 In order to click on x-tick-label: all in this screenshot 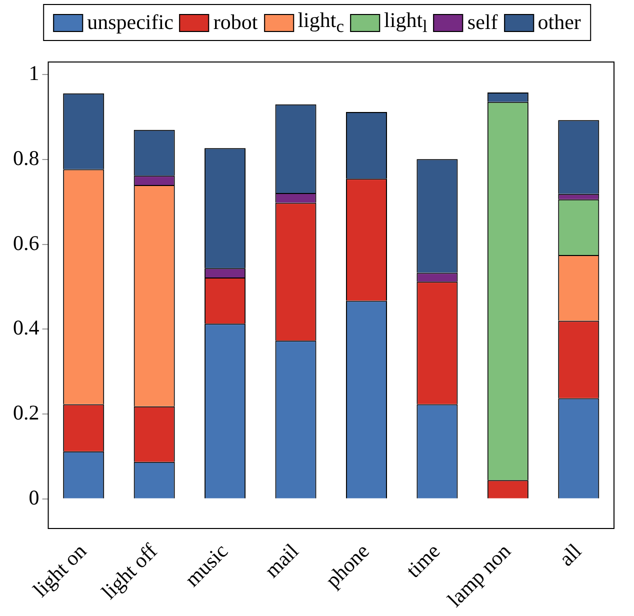, I will do `click(570, 554)`.